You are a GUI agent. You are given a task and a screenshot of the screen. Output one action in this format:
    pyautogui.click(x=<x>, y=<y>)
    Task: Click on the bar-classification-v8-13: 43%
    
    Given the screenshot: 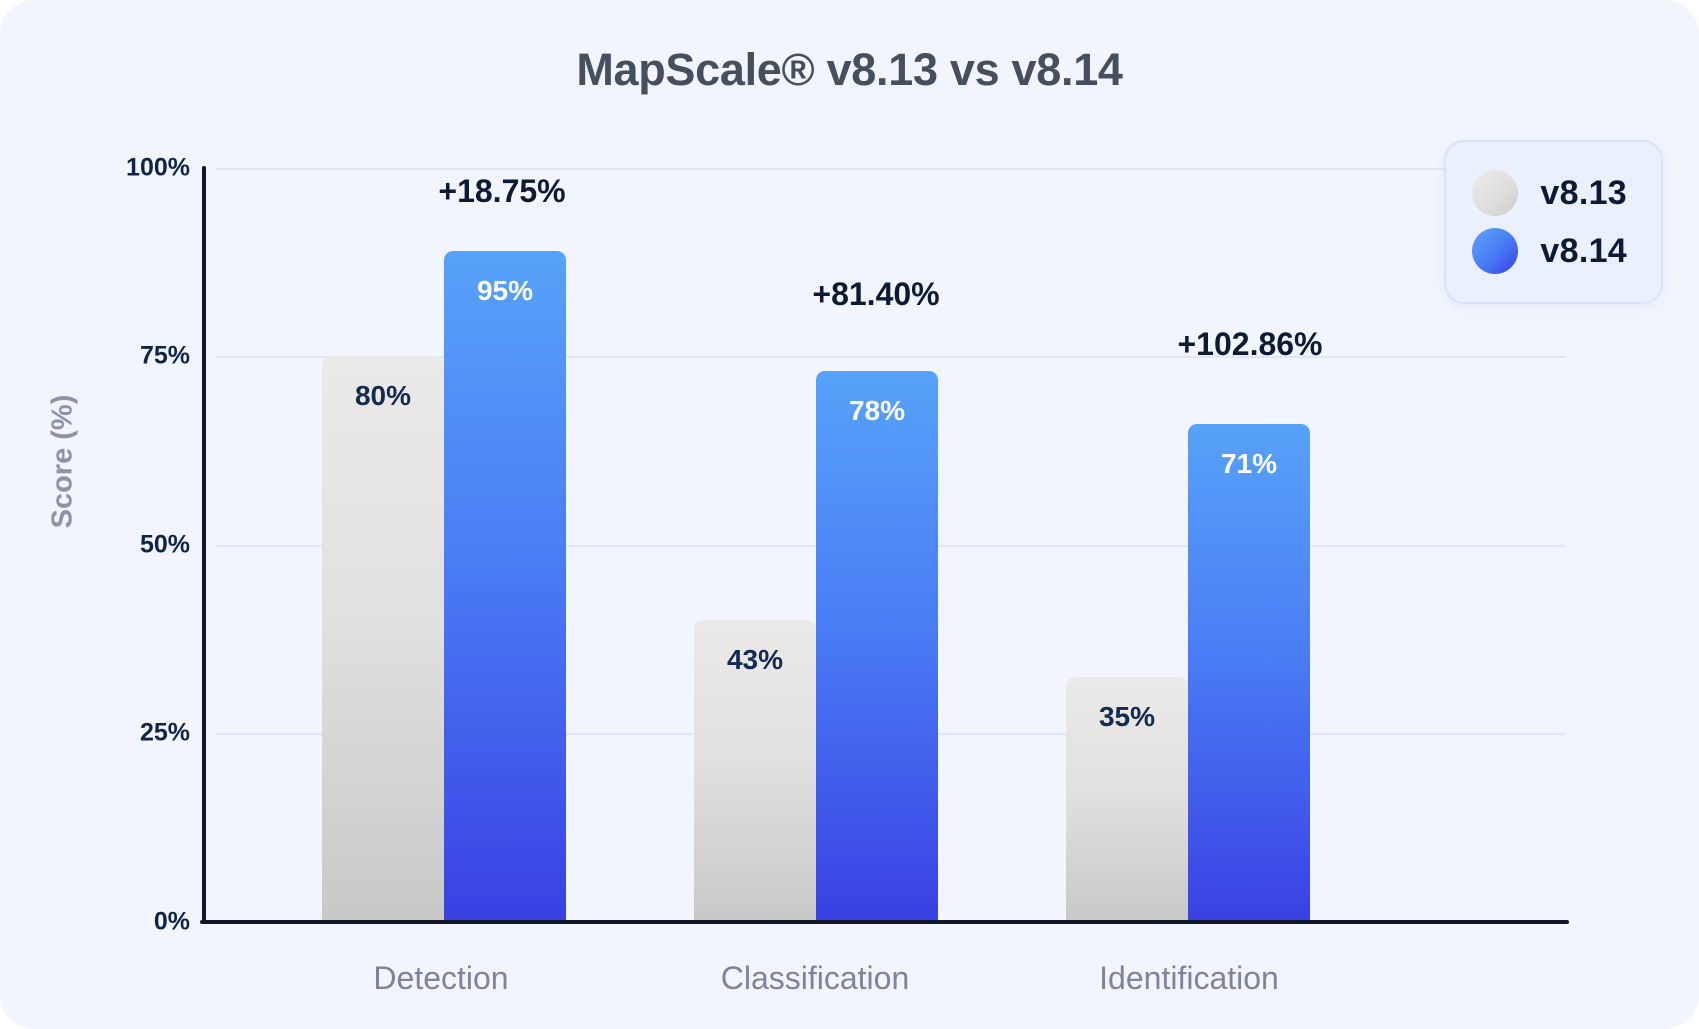 What is the action you would take?
    pyautogui.click(x=755, y=771)
    